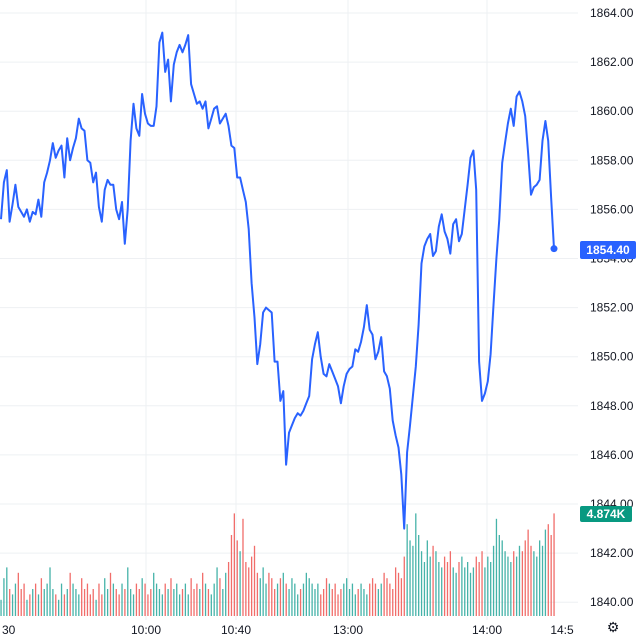  I want to click on volume-badge: 4.874K, so click(606, 514).